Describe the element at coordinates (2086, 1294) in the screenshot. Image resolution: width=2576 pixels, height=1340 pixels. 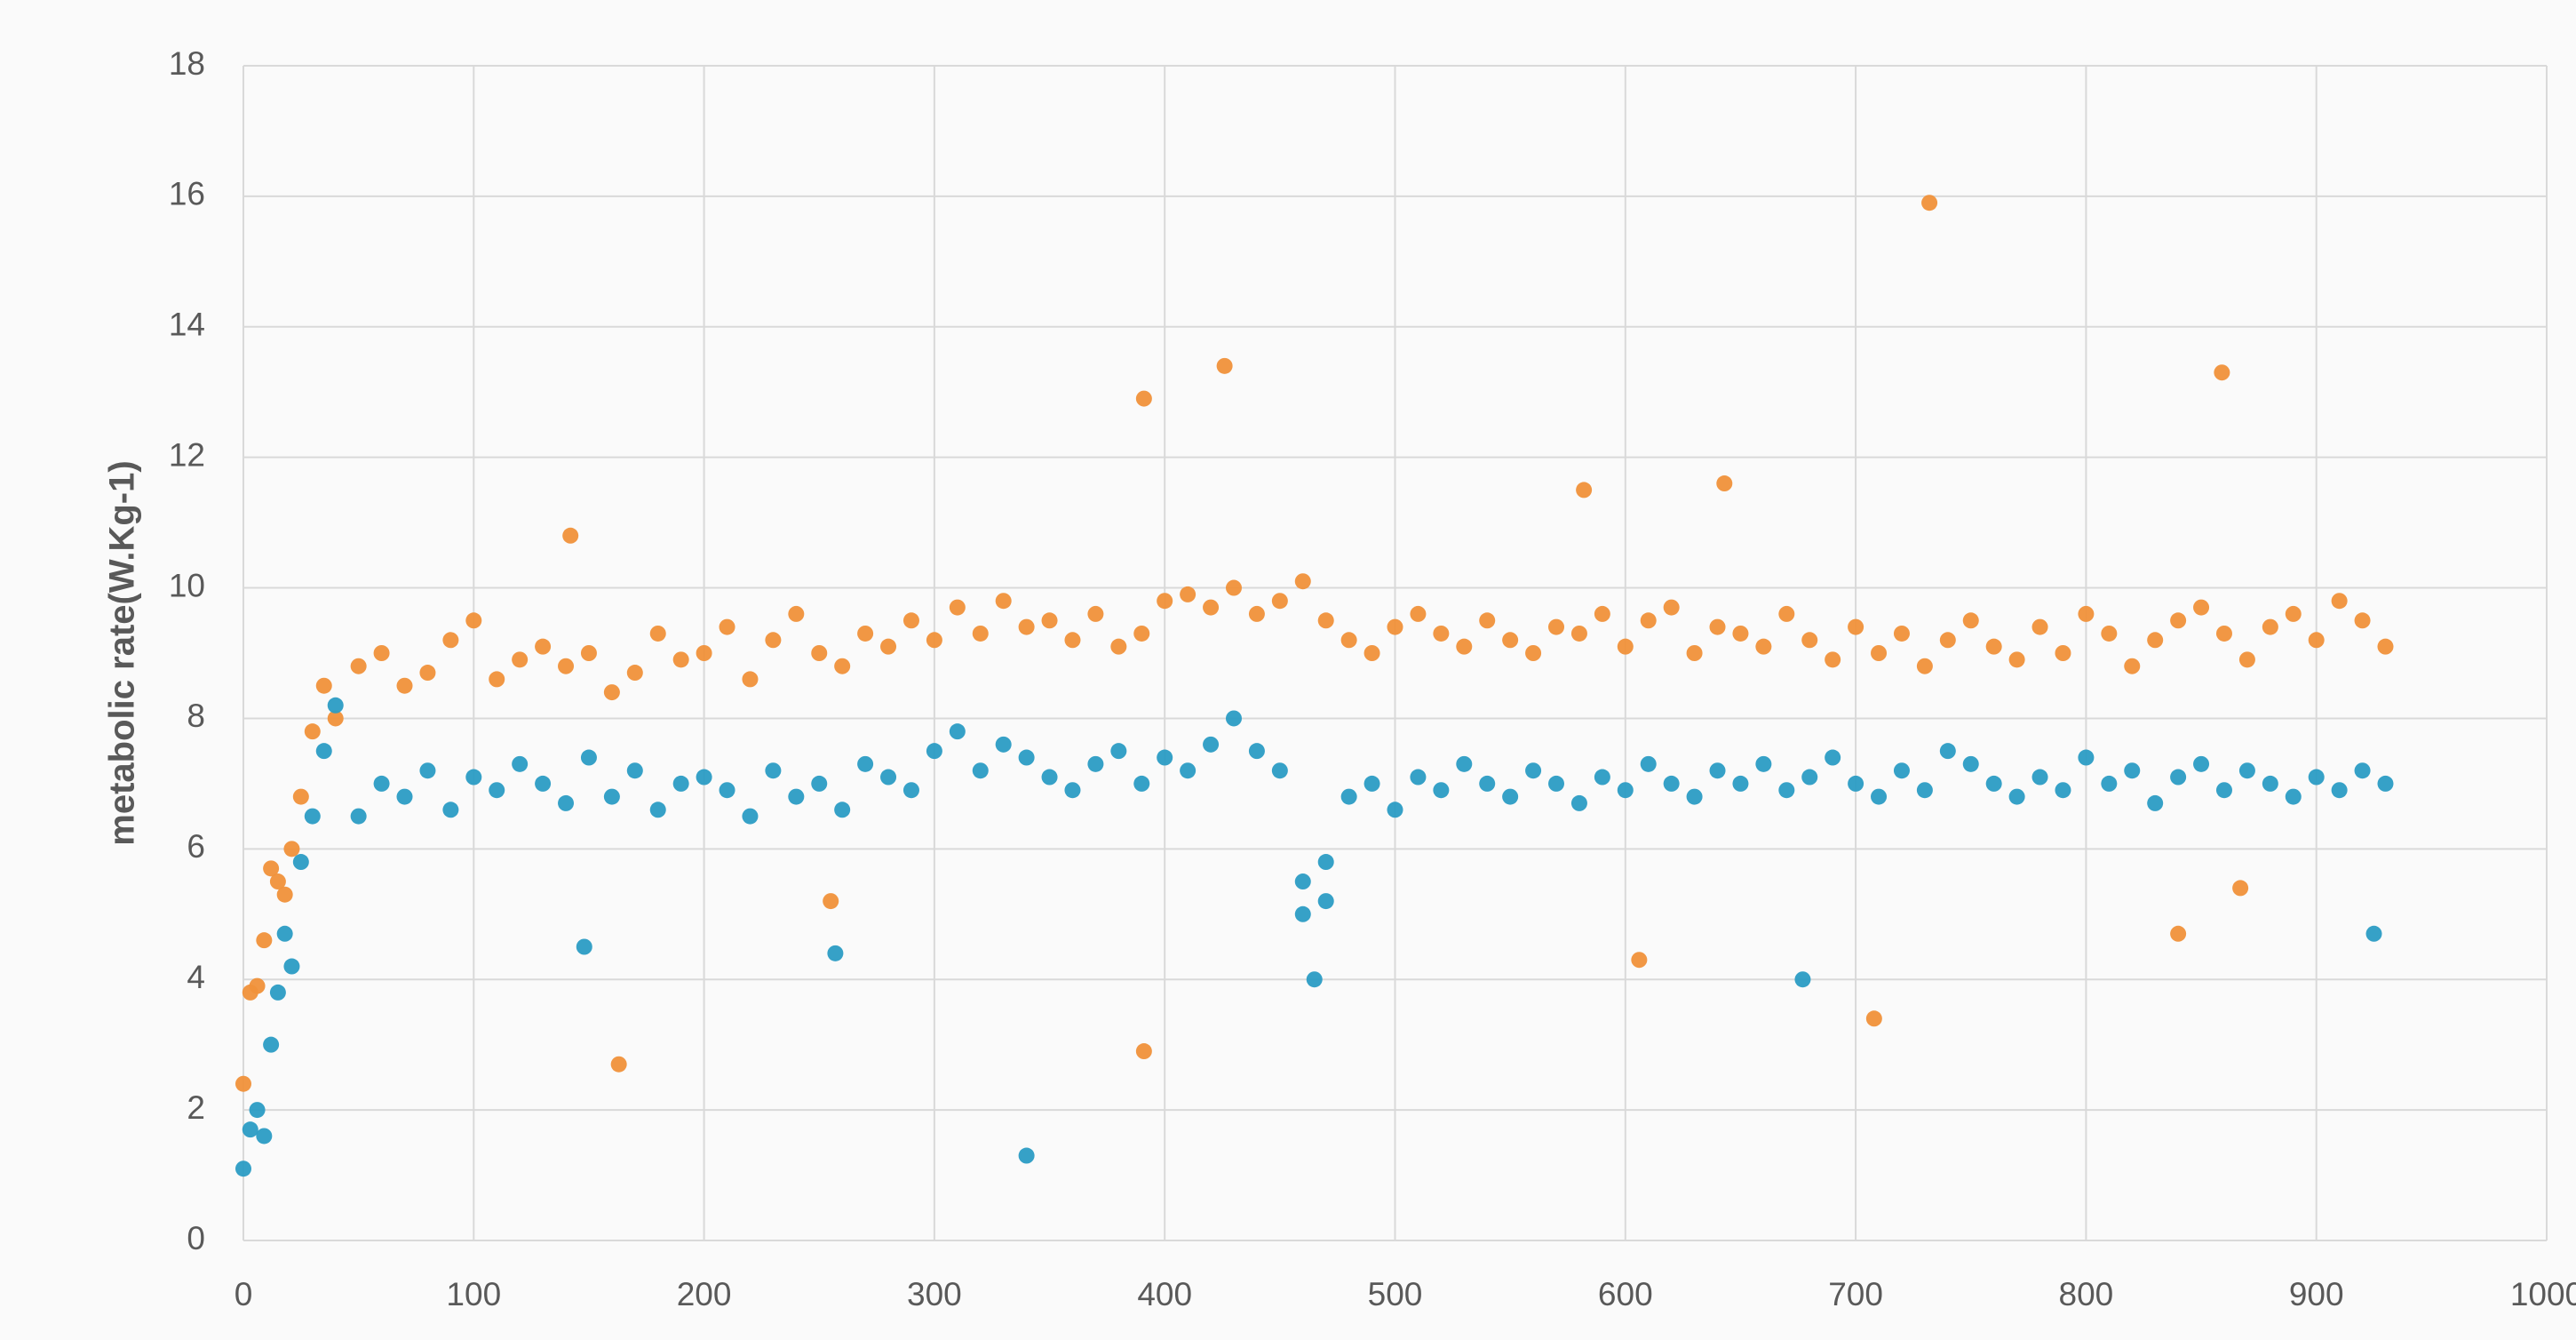
I see `x-tick-label: 800` at that location.